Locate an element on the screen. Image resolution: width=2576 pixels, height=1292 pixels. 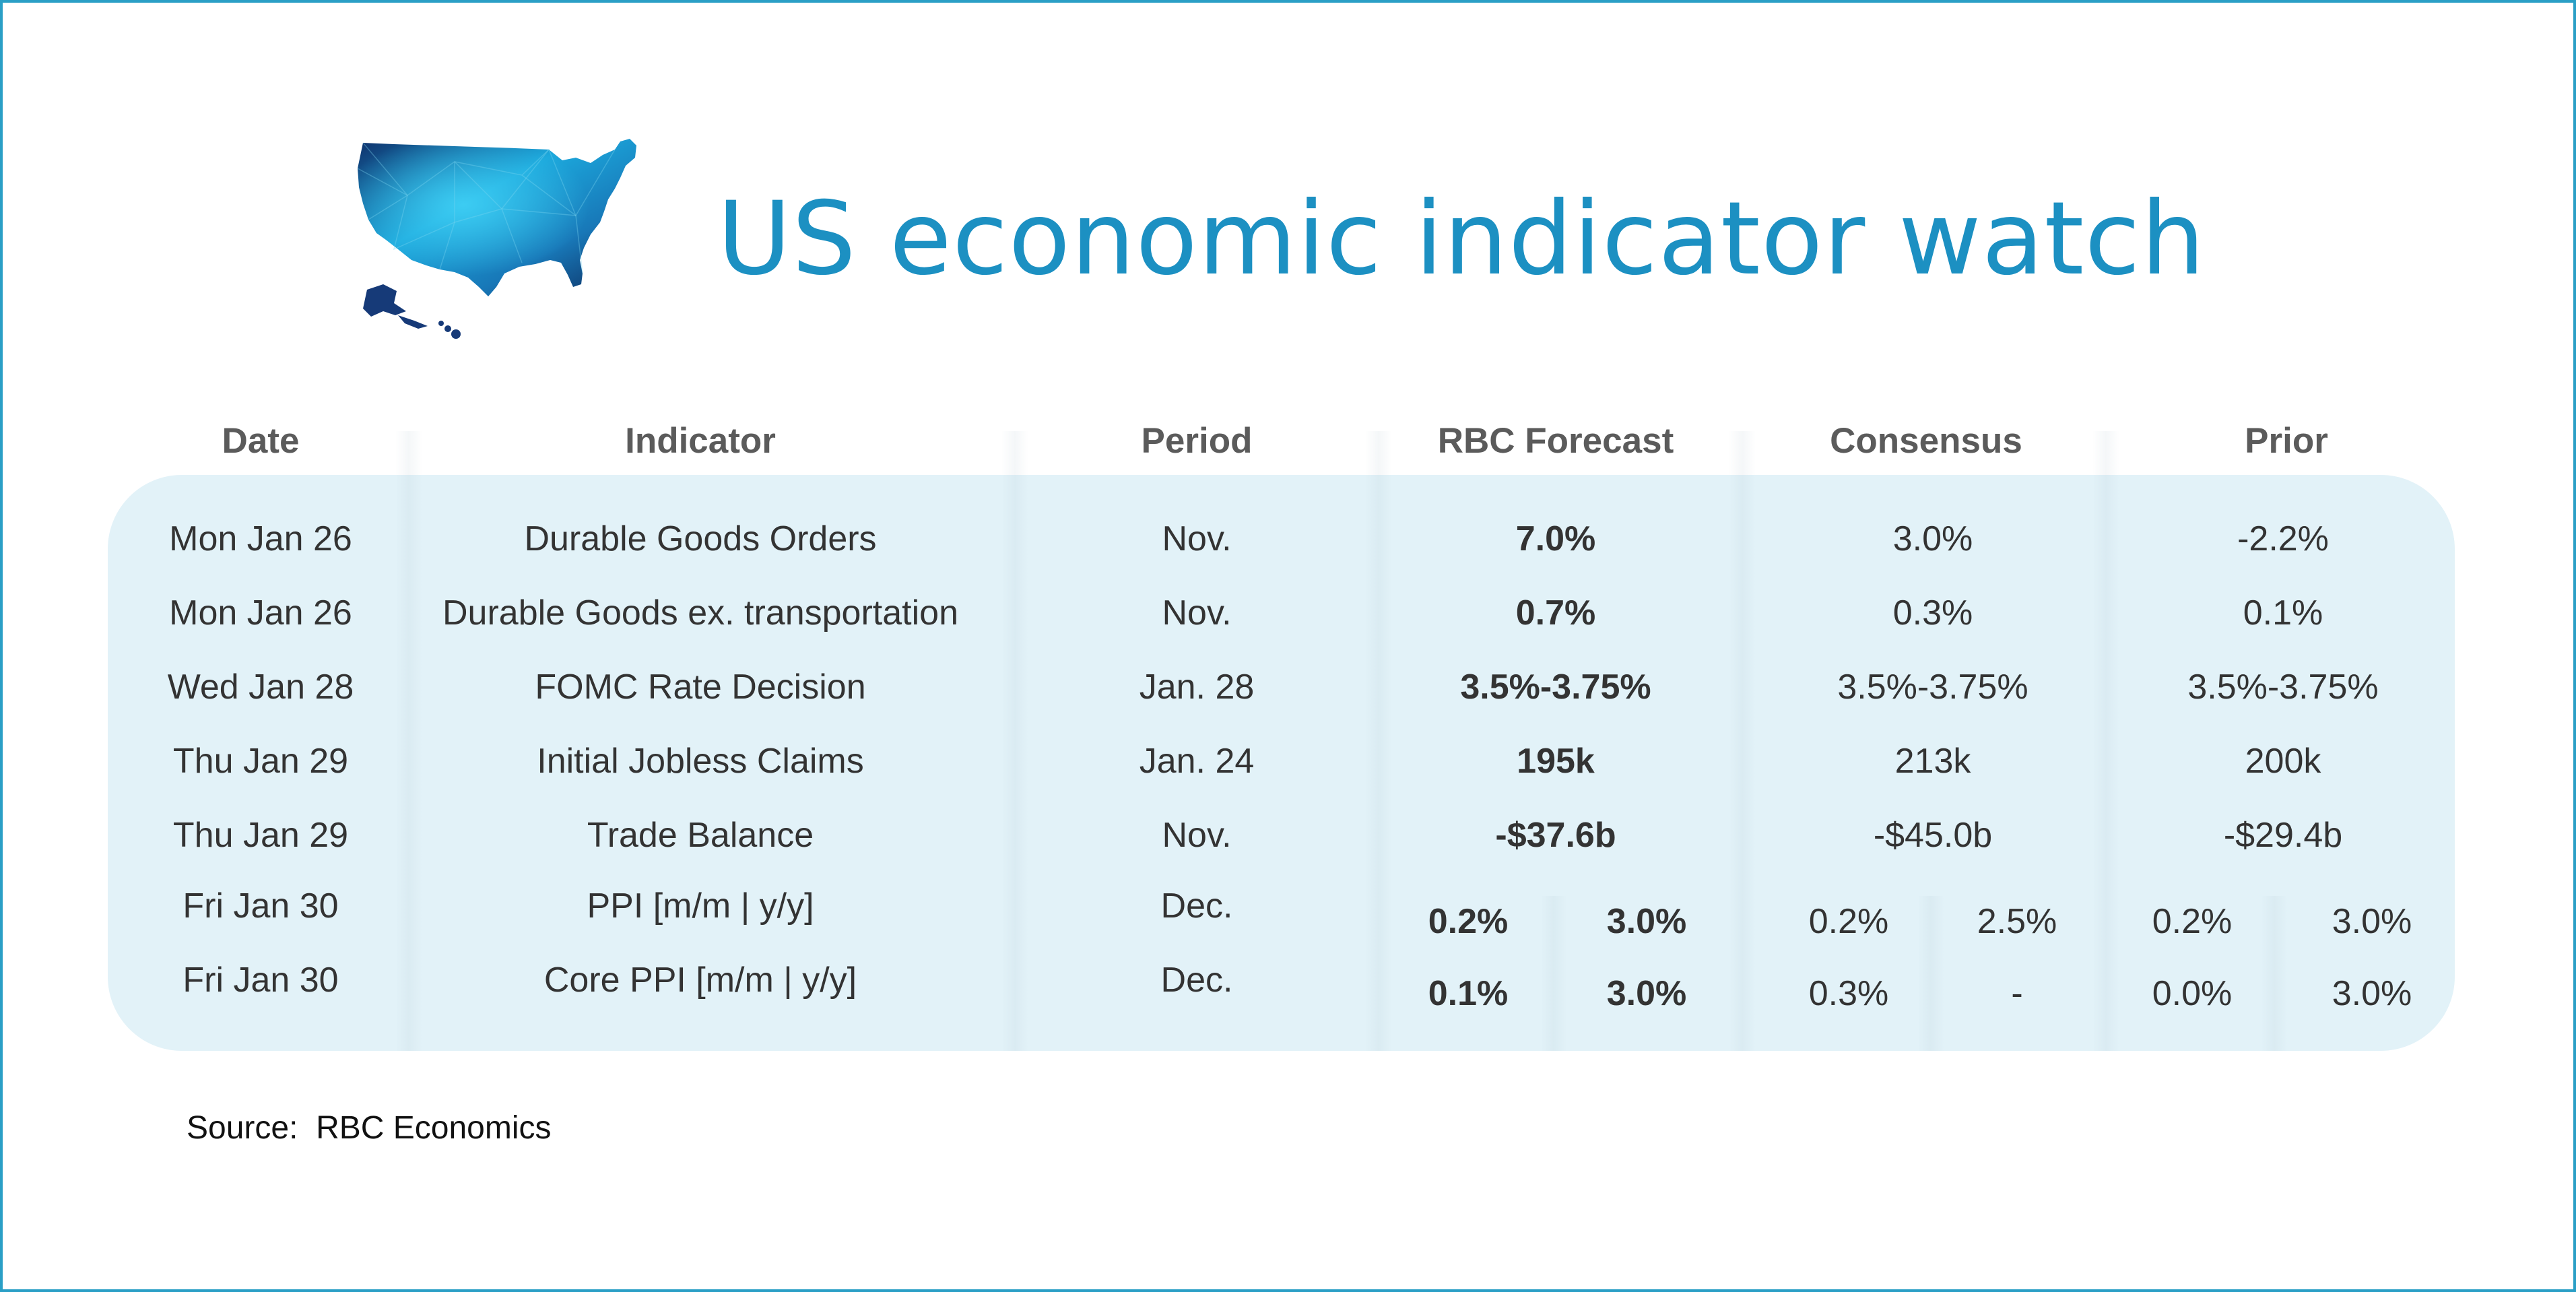
consensus-cell: -$45.0b is located at coordinates (1933, 835).